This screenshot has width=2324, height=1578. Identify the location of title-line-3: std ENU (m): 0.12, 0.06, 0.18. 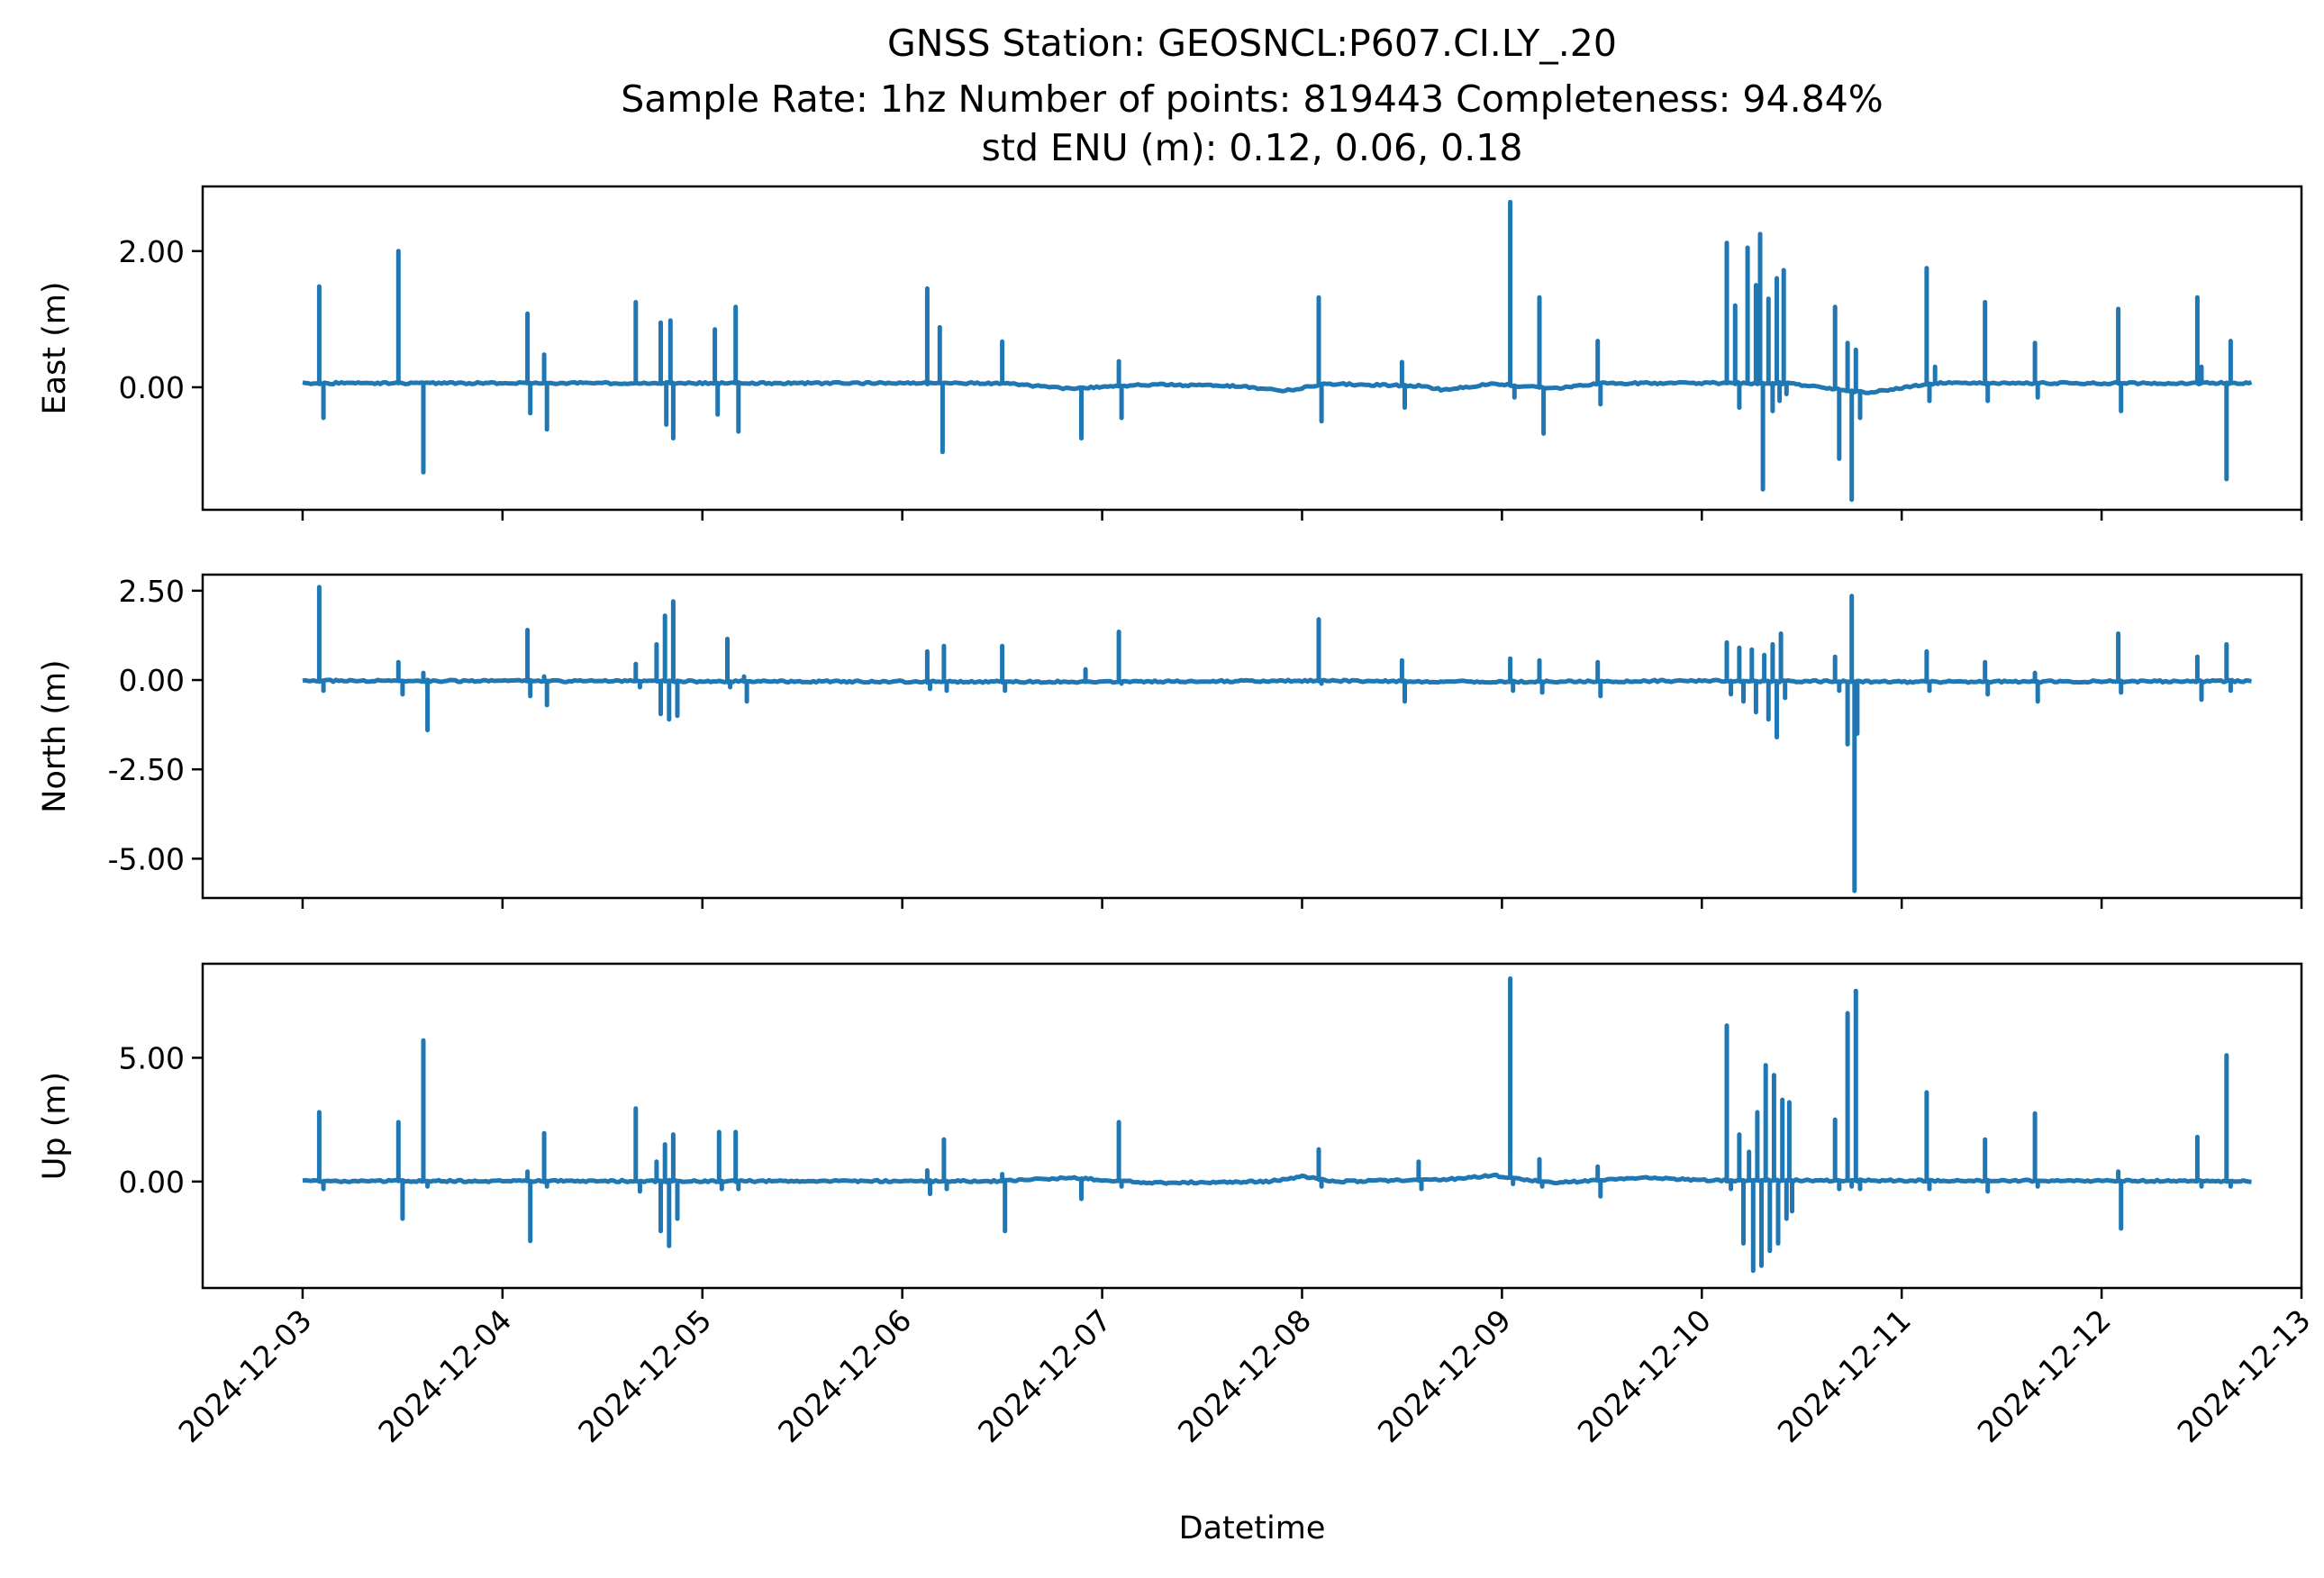
(1252, 147).